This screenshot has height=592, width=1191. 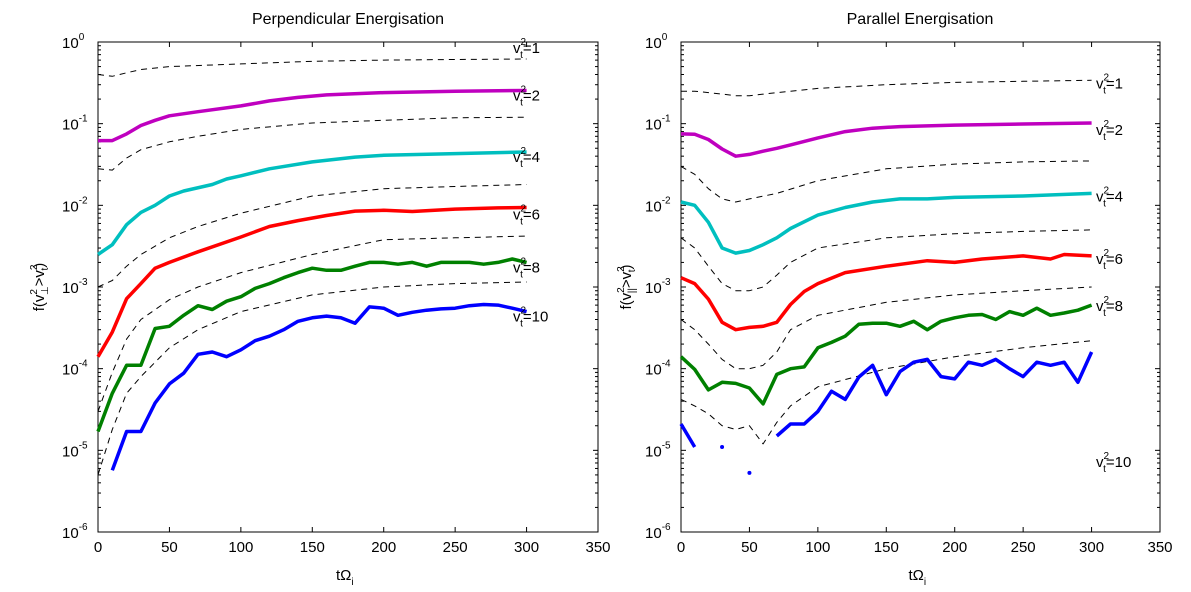 What do you see at coordinates (348, 19) in the screenshot?
I see `chart-title: Perpendicular Energisation` at bounding box center [348, 19].